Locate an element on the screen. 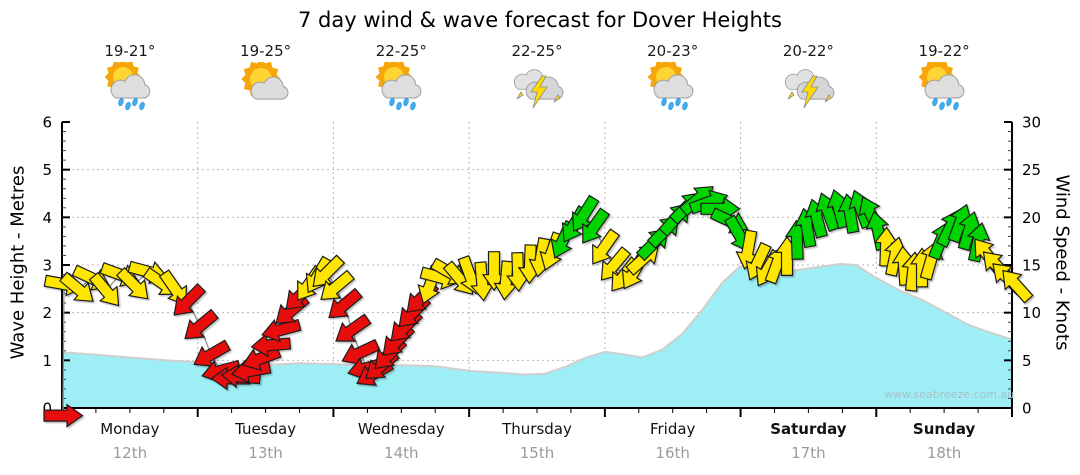  wind-axis-label: Wind Speed - Knots is located at coordinates (1062, 262).